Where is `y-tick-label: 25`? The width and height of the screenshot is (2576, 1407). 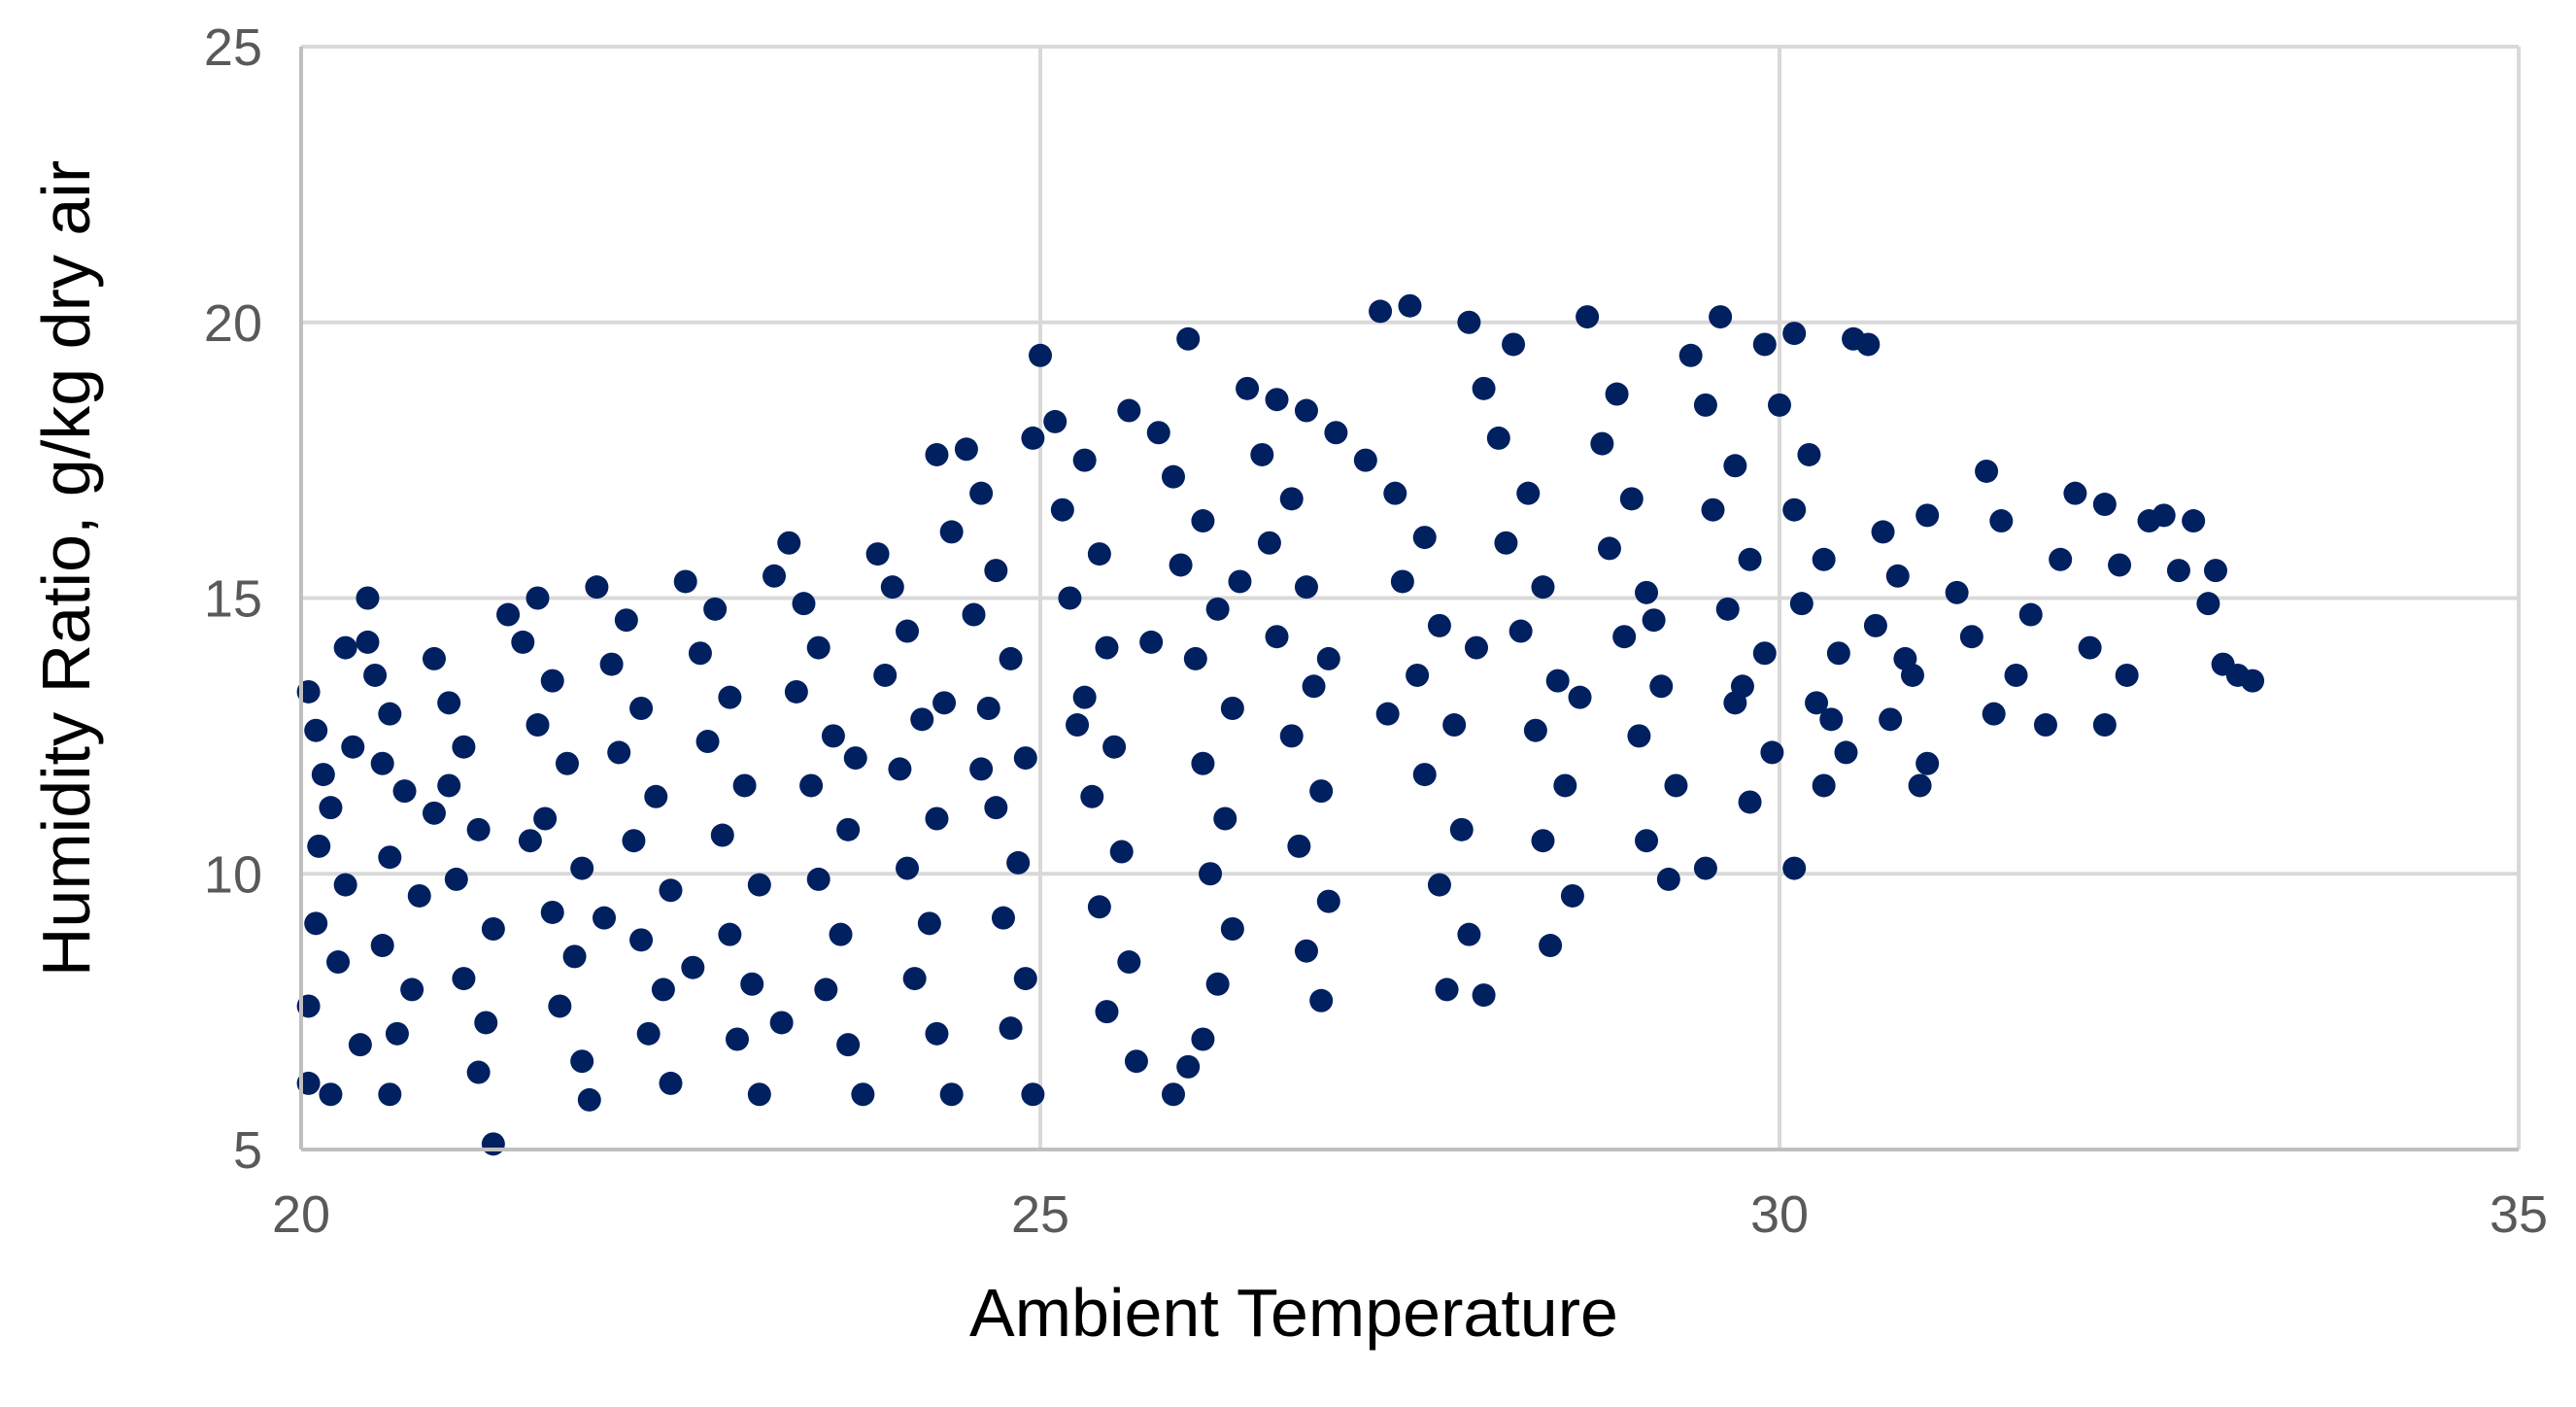
y-tick-label: 25 is located at coordinates (233, 48).